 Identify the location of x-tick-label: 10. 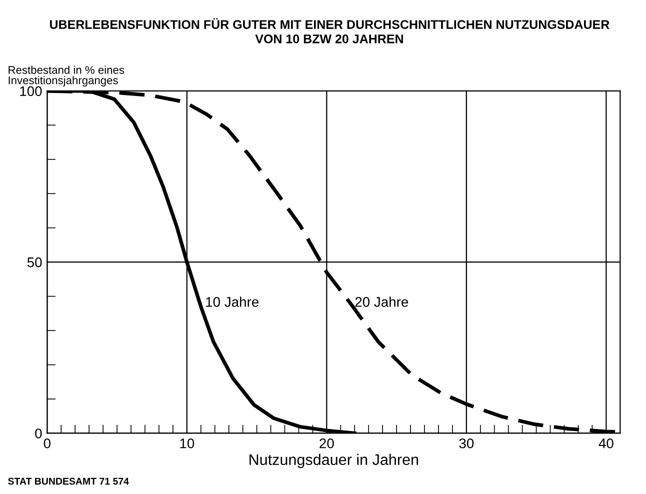
(187, 443).